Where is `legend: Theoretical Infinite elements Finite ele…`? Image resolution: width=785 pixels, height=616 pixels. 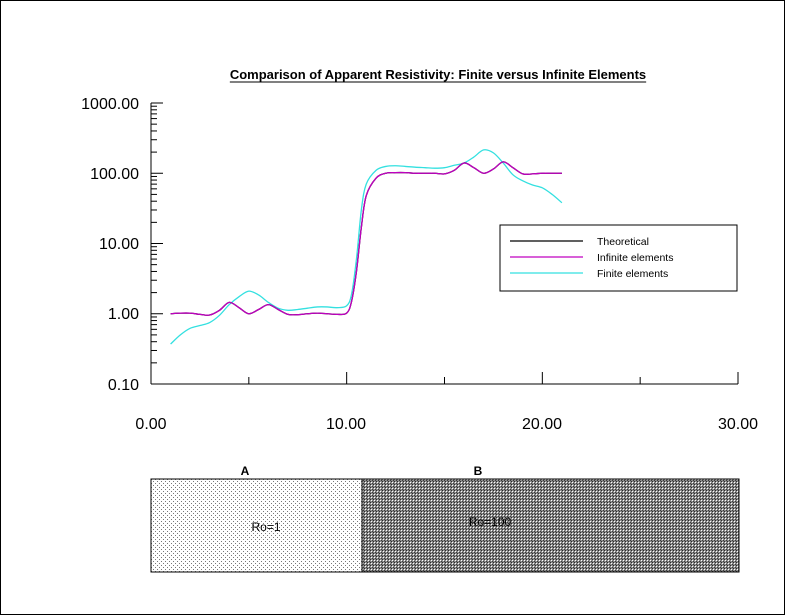 legend: Theoretical Infinite elements Finite ele… is located at coordinates (618, 258).